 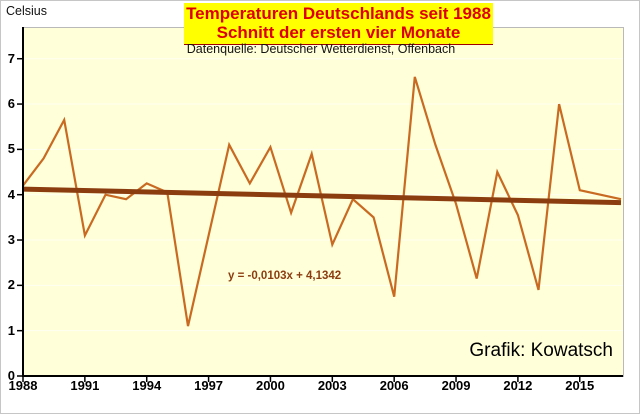 What do you see at coordinates (11, 149) in the screenshot?
I see `y-tick-label: 5` at bounding box center [11, 149].